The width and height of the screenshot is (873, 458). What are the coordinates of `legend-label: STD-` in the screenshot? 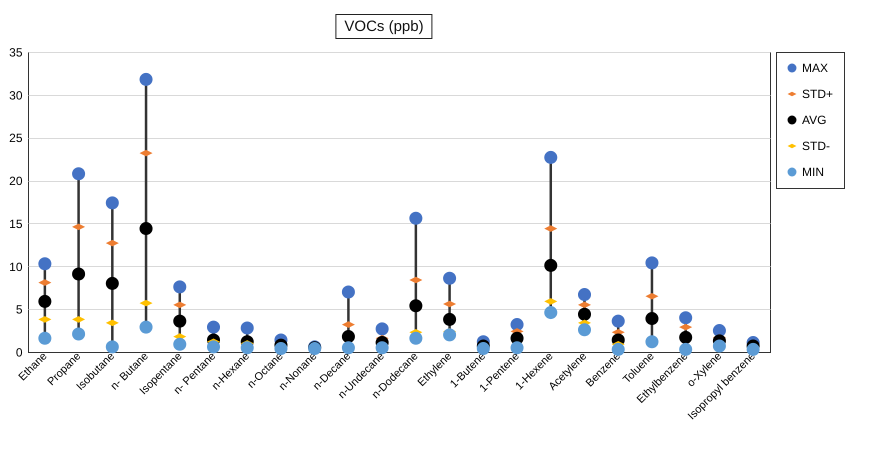 It's located at (816, 146).